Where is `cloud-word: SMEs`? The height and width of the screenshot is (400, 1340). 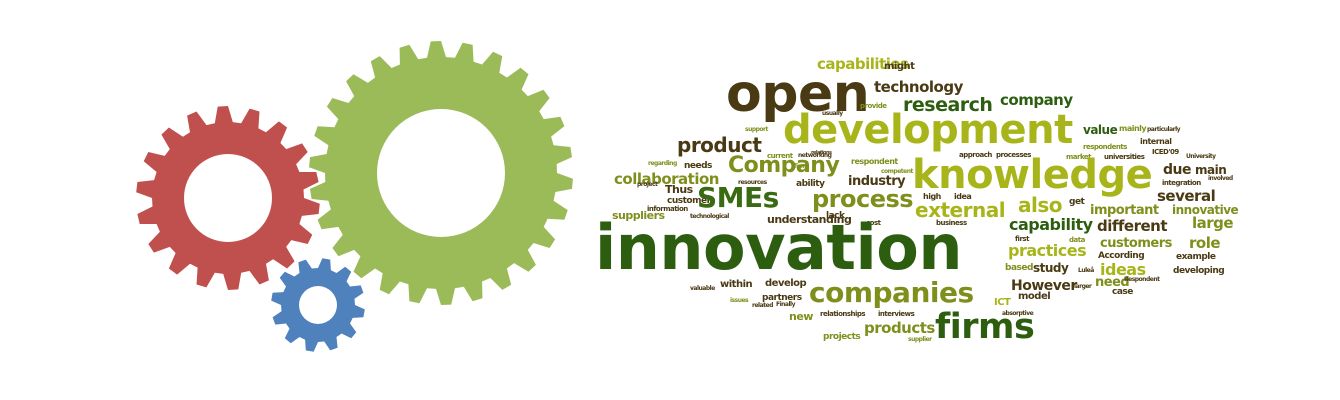
cloud-word: SMEs is located at coordinates (738, 197).